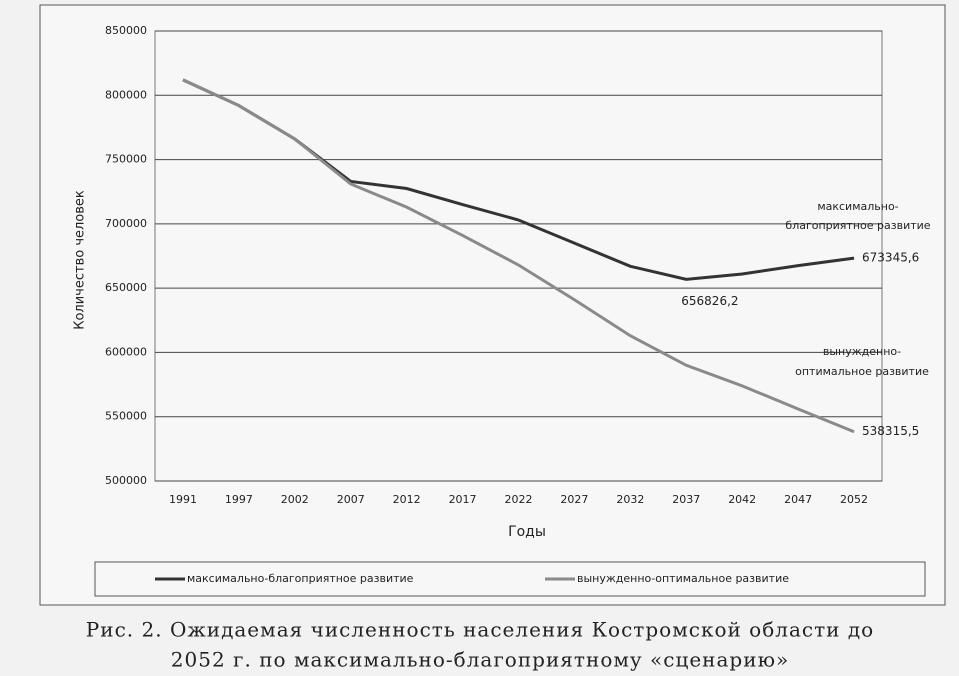 This screenshot has height=676, width=959. What do you see at coordinates (630, 499) in the screenshot?
I see `x-tick-label: 2032` at bounding box center [630, 499].